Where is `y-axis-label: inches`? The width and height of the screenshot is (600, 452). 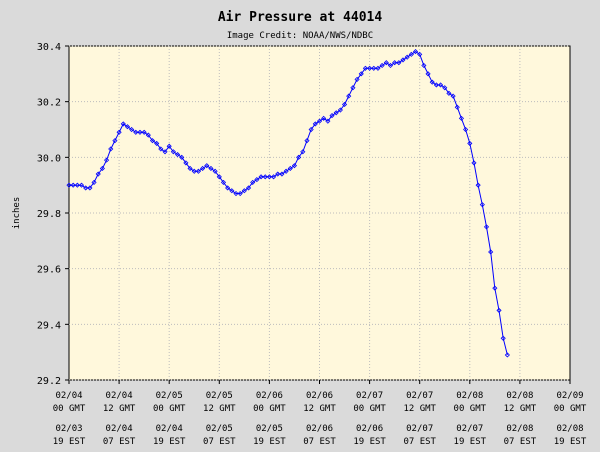
y-axis-label: inches is located at coordinates (17, 213).